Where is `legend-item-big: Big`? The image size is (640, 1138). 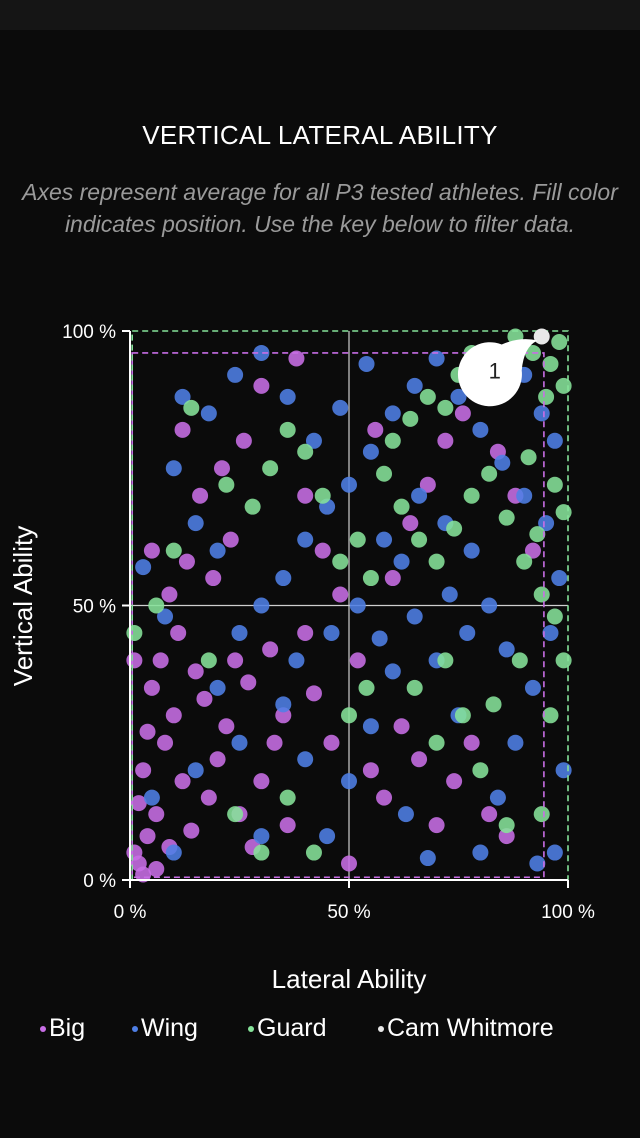
legend-item-big: Big is located at coordinates (62, 1028).